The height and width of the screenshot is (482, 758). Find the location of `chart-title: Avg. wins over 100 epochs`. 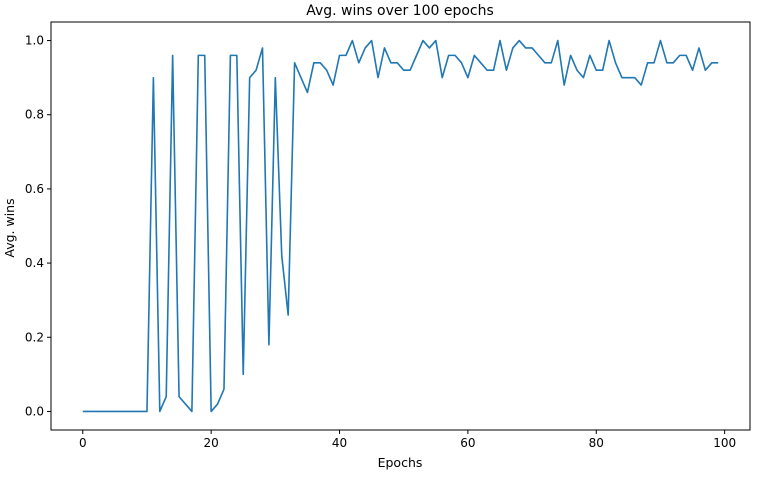

chart-title: Avg. wins over 100 epochs is located at coordinates (400, 11).